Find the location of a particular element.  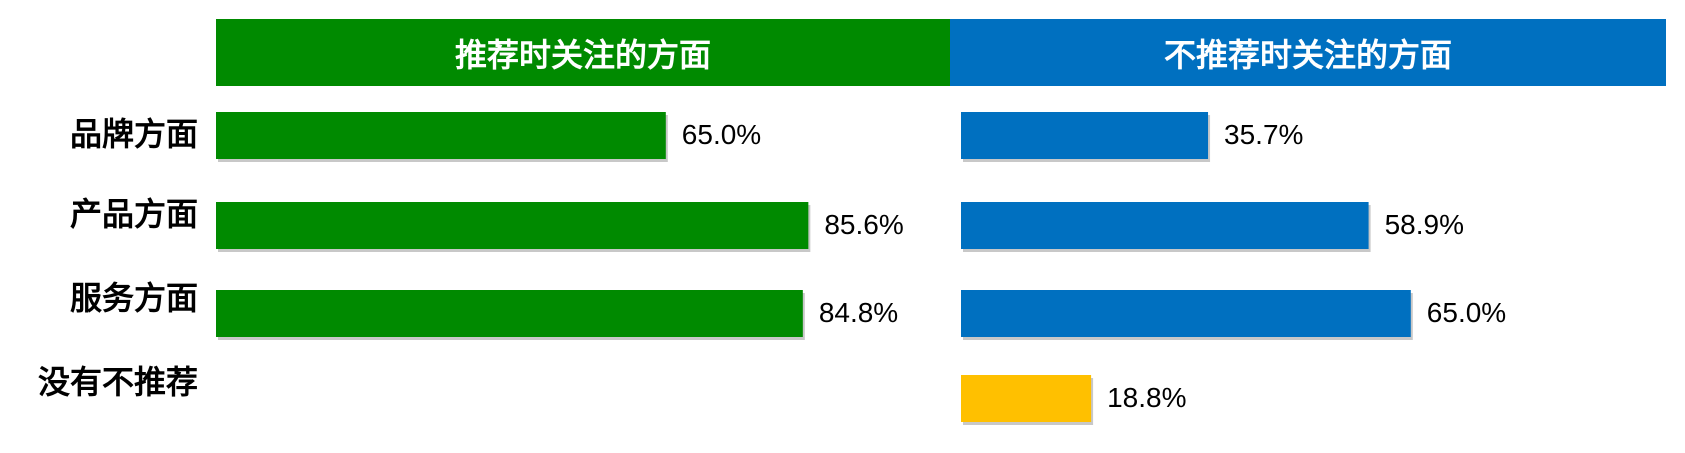

bar-not-recommend-product is located at coordinates (1165, 225).